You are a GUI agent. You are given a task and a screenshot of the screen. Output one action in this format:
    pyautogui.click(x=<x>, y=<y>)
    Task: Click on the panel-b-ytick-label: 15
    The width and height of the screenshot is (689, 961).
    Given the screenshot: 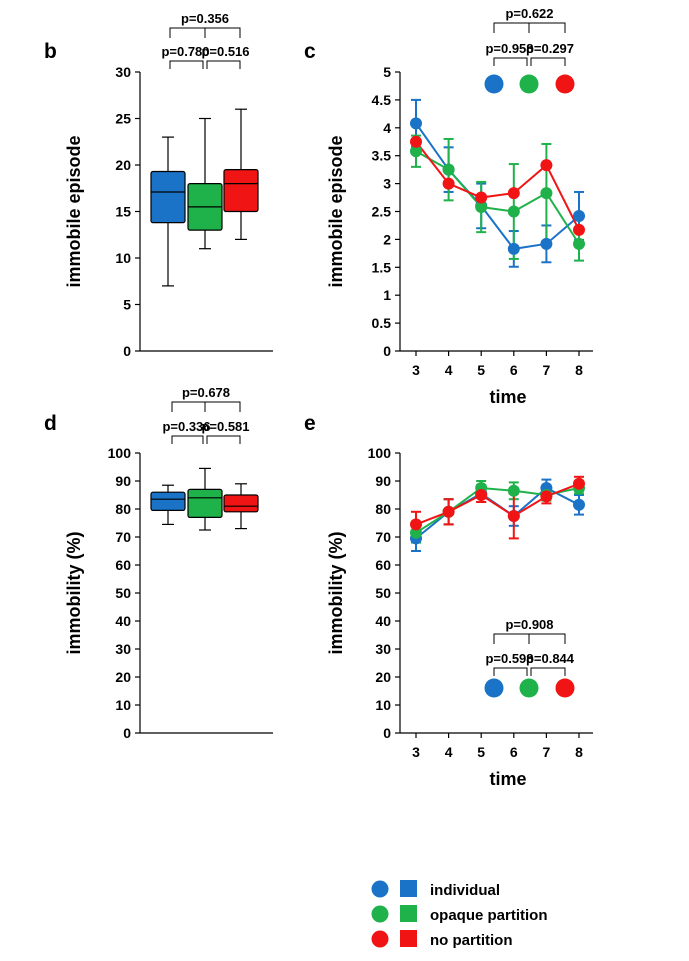 What is the action you would take?
    pyautogui.click(x=123, y=212)
    